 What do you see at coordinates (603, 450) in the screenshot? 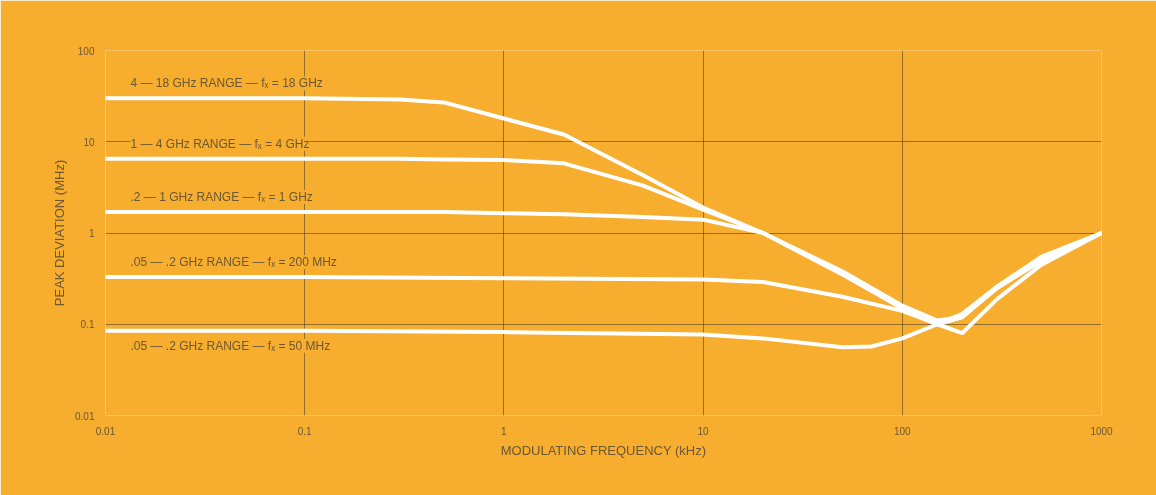
I see `x-axis-title: MODULATING FREQUENCY (kHz)` at bounding box center [603, 450].